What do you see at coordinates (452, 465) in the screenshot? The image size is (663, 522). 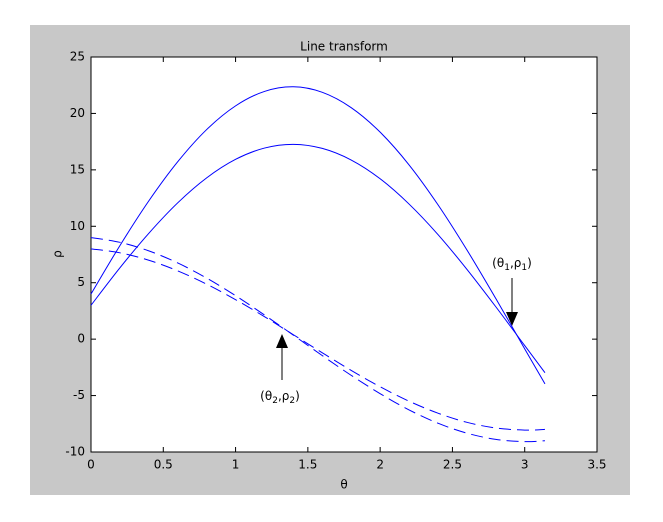 I see `x-tick-label: 2.5` at bounding box center [452, 465].